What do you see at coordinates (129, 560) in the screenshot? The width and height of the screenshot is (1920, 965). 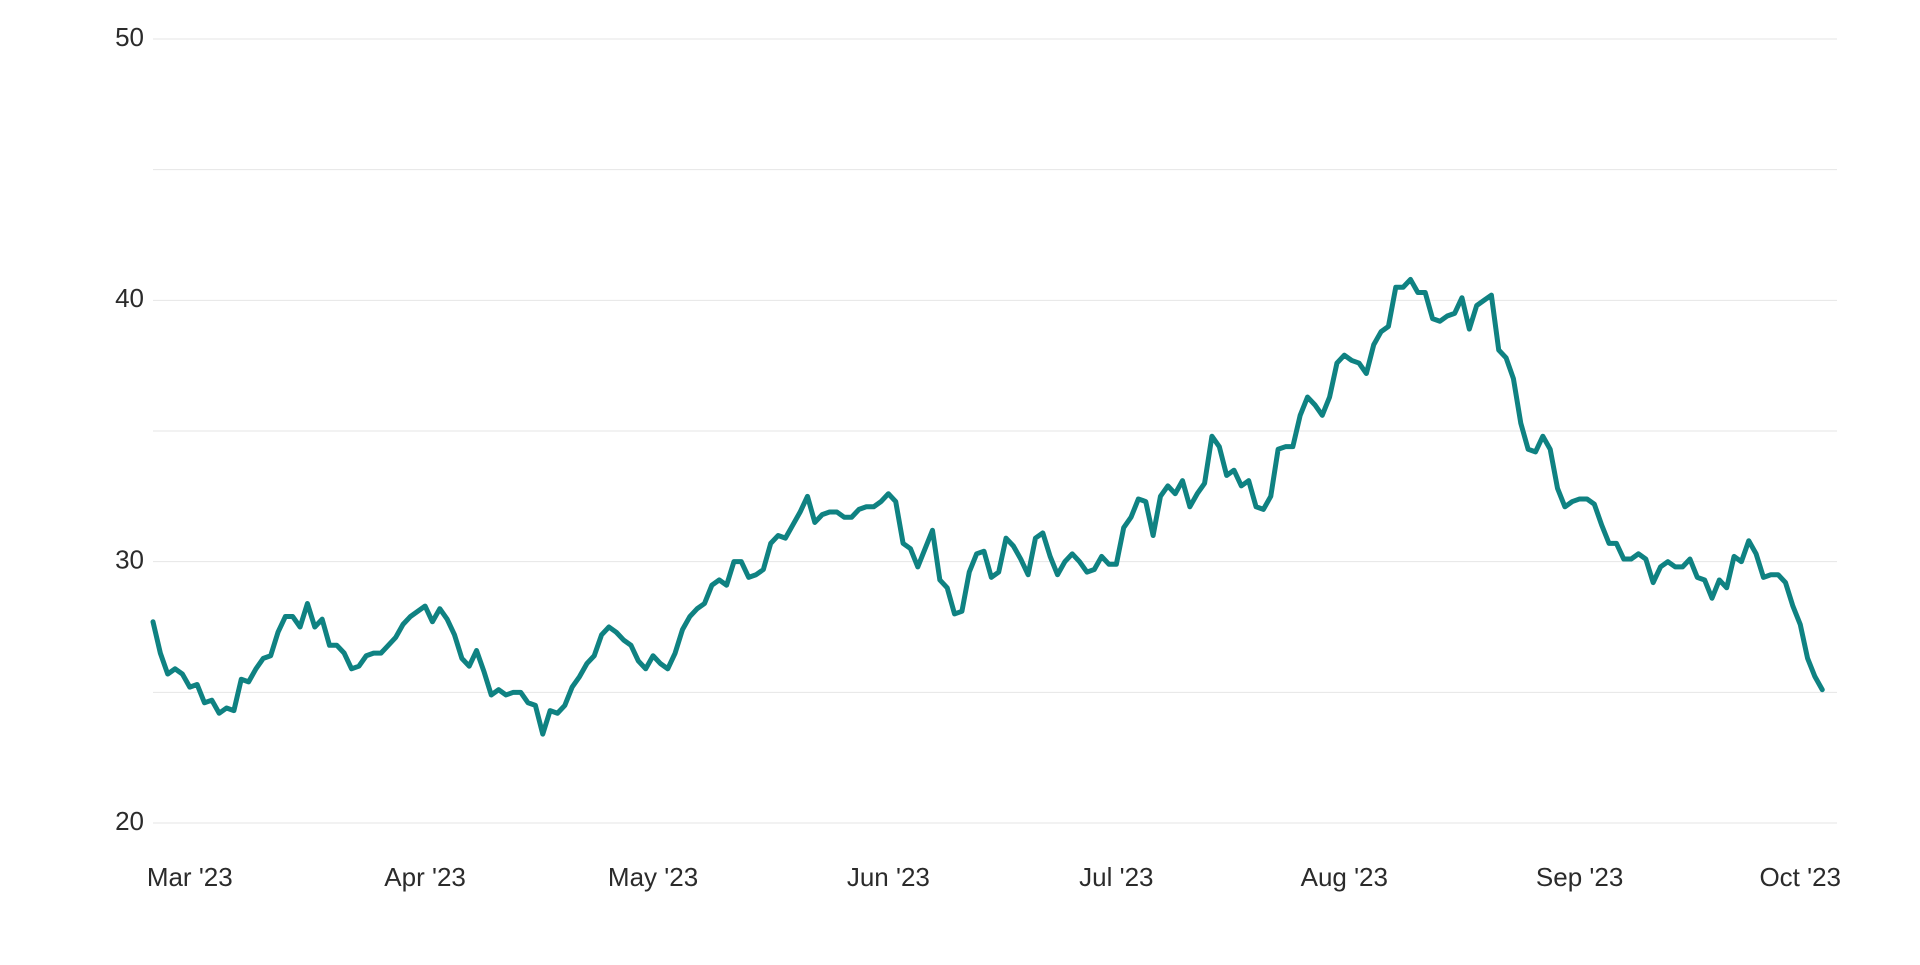 I see `y-tick-label: 30` at bounding box center [129, 560].